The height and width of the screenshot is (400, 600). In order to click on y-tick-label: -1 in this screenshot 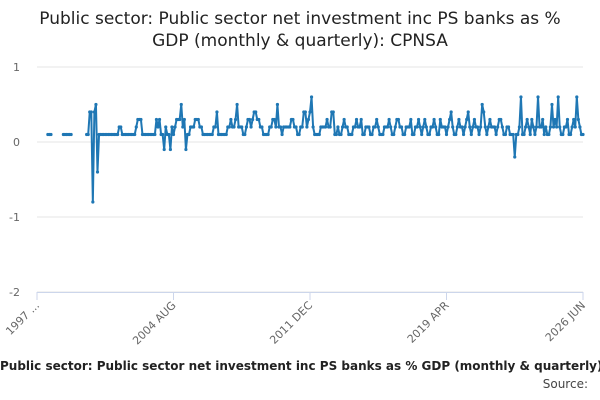, I will do `click(14, 217)`.